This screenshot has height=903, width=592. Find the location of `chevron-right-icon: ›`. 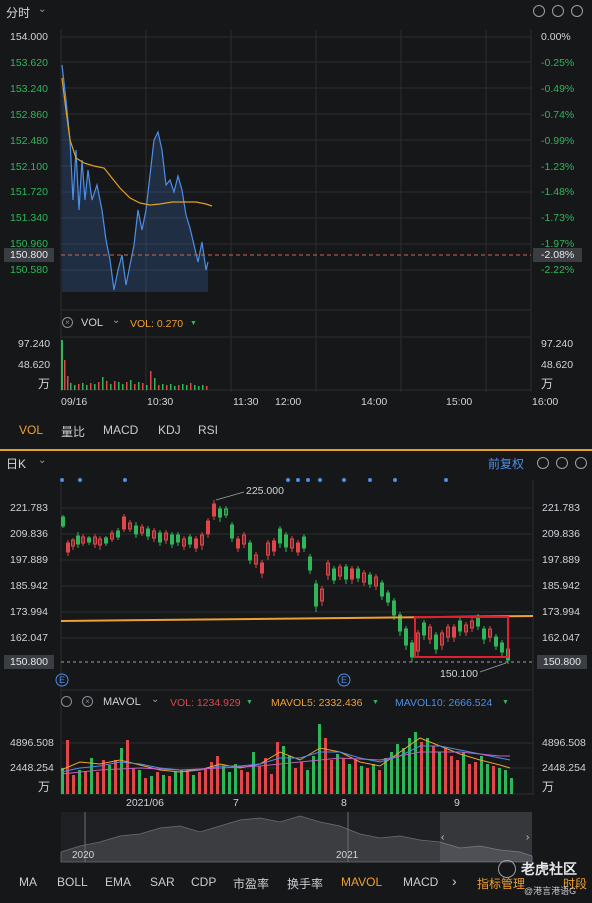

chevron-right-icon: › is located at coordinates (528, 837).